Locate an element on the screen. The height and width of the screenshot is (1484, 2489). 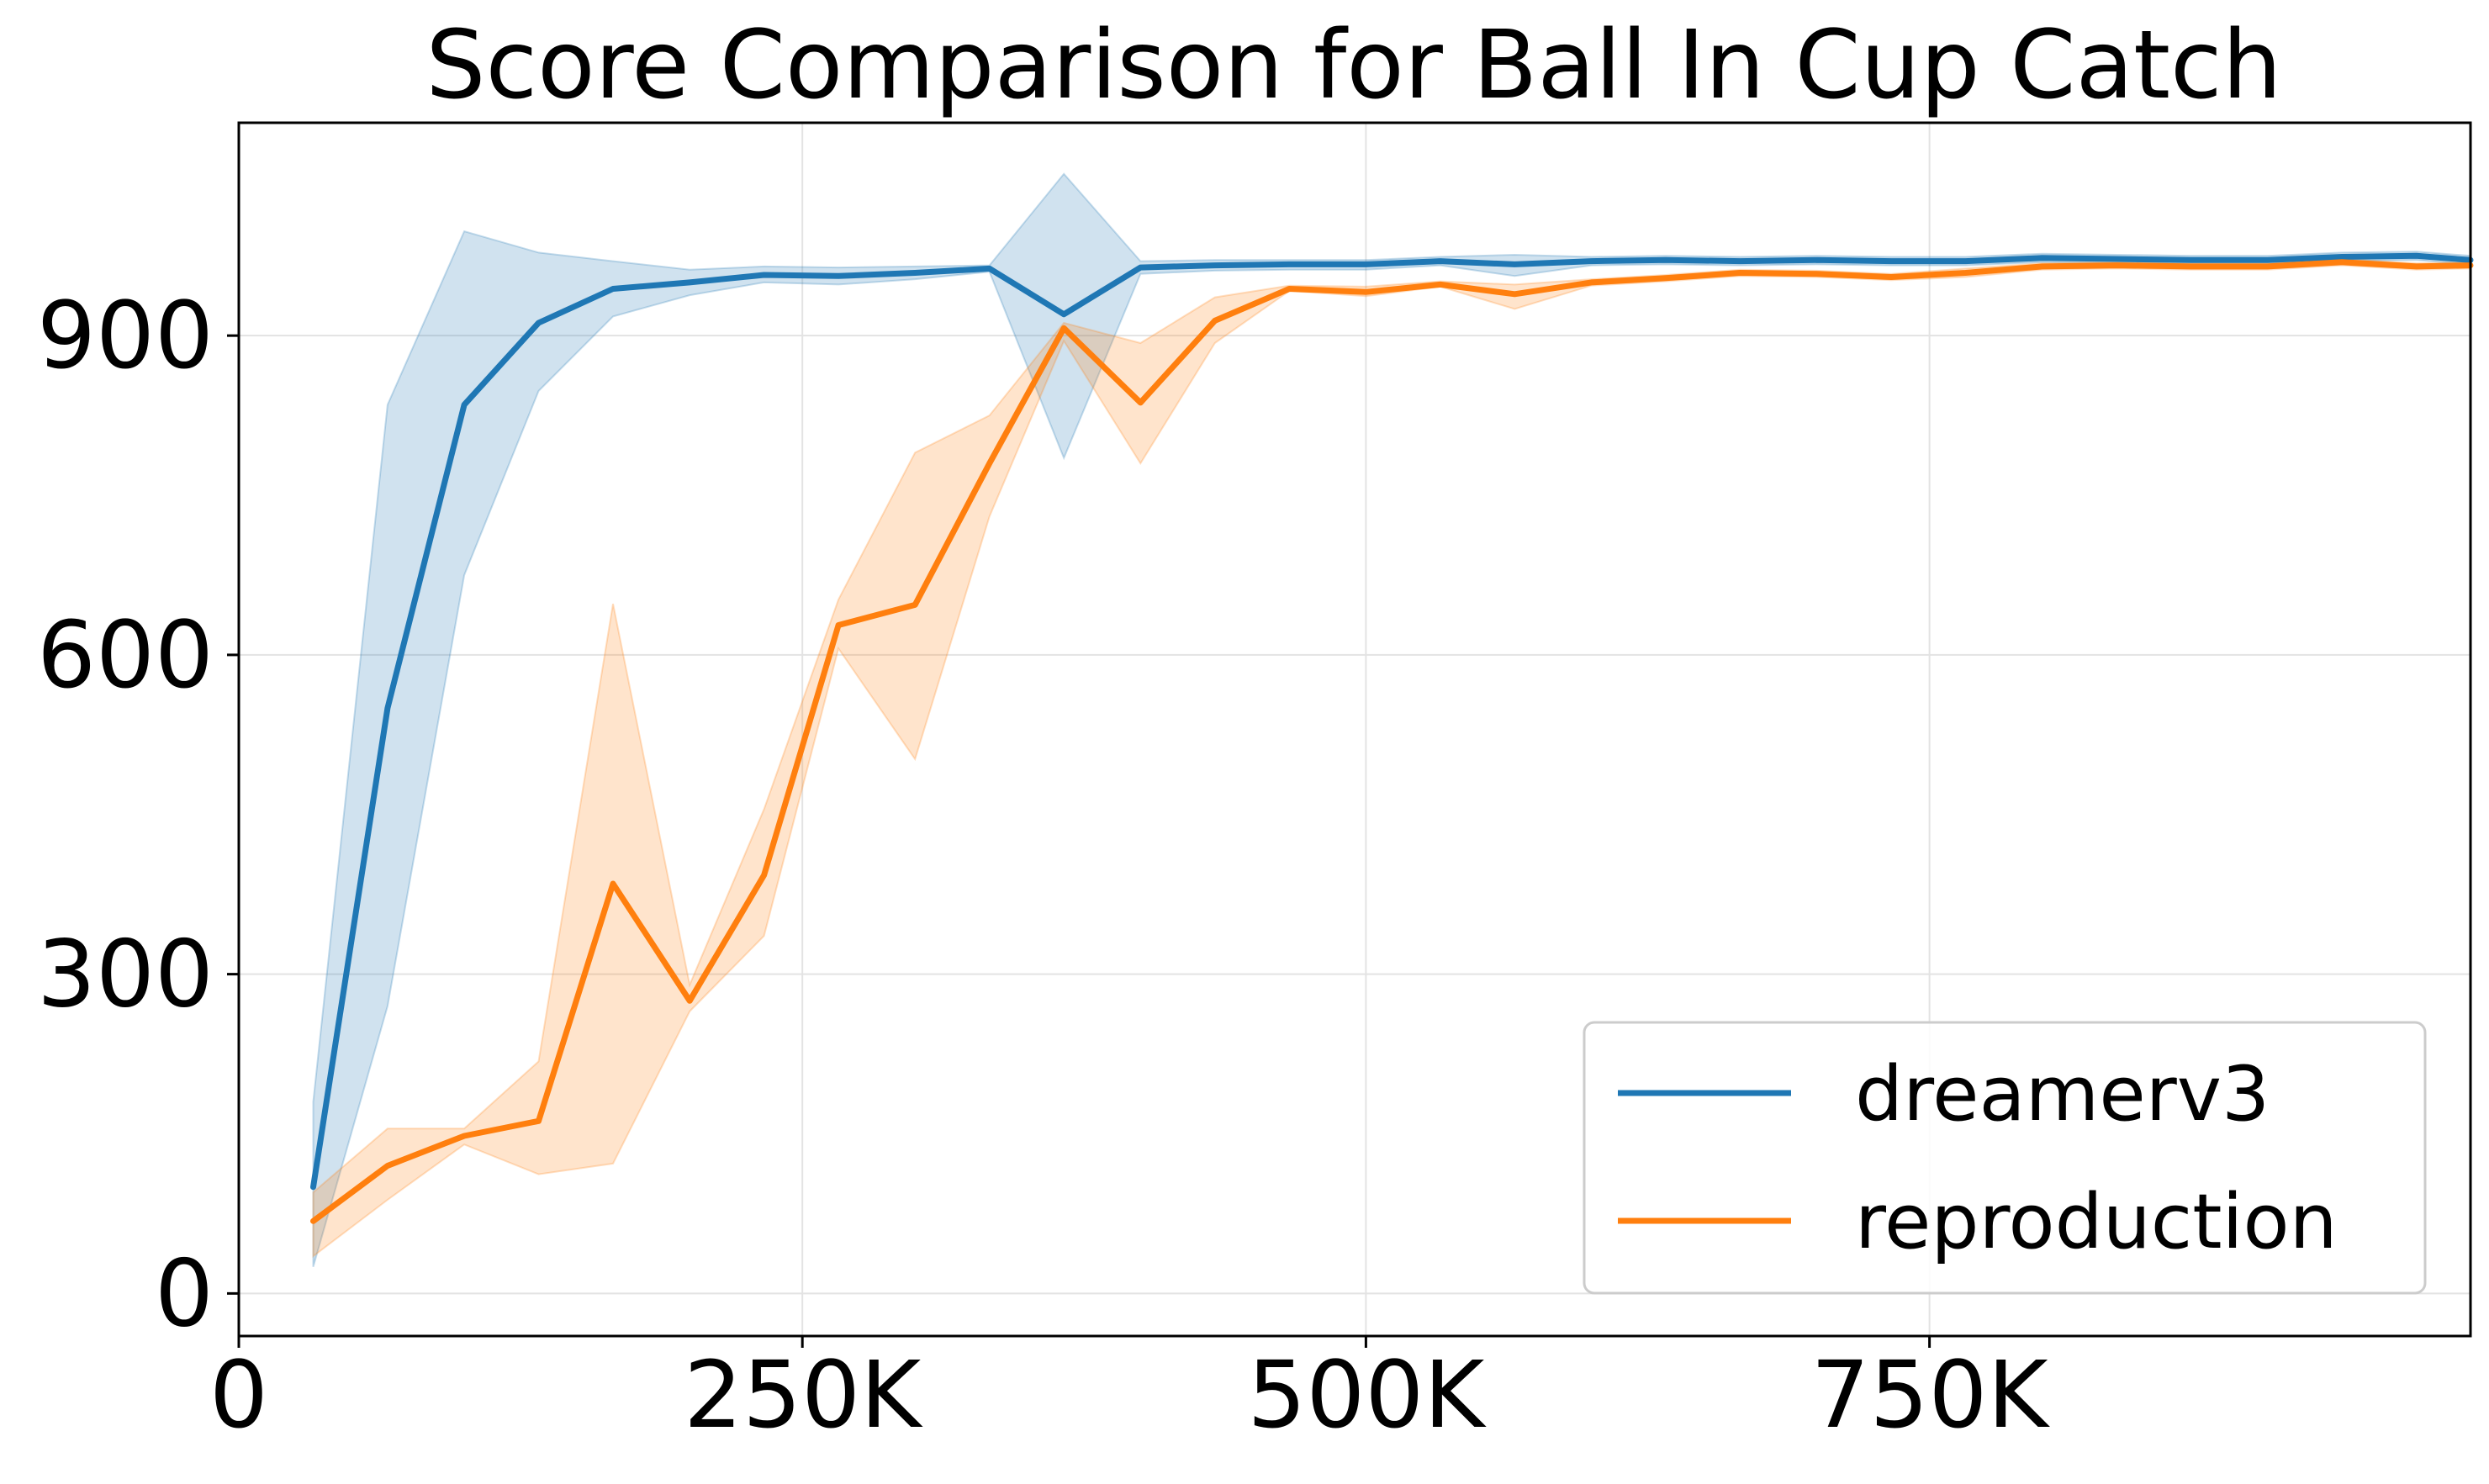
chart-title: Score Comparison for Ball In Cup Catch is located at coordinates (1353, 65).